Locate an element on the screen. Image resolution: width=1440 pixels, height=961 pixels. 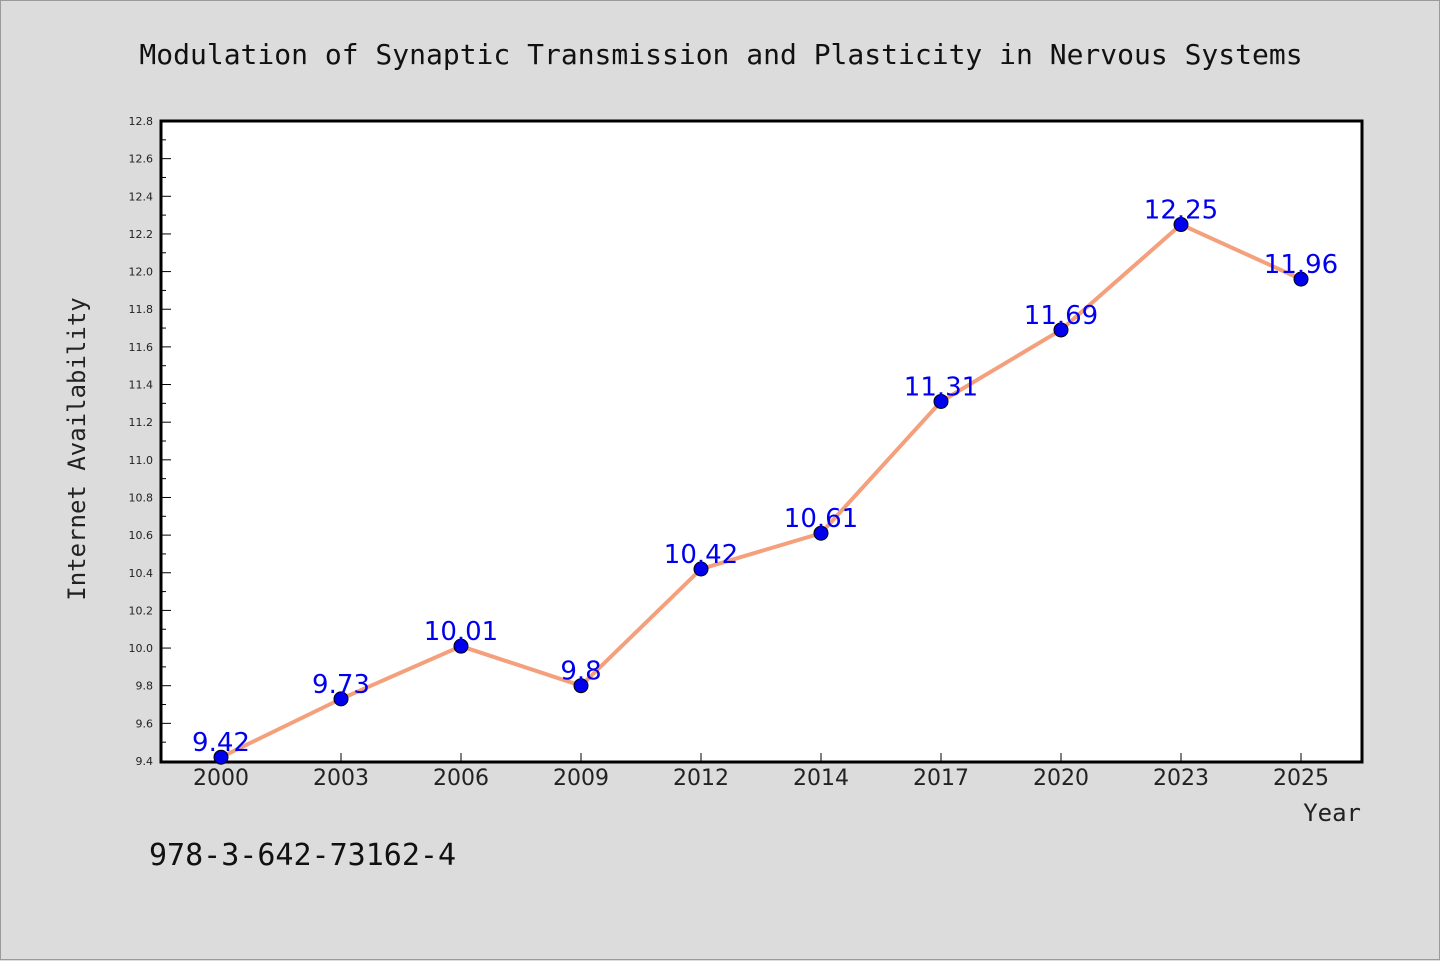
data-label: 10.42 is located at coordinates (701, 555).